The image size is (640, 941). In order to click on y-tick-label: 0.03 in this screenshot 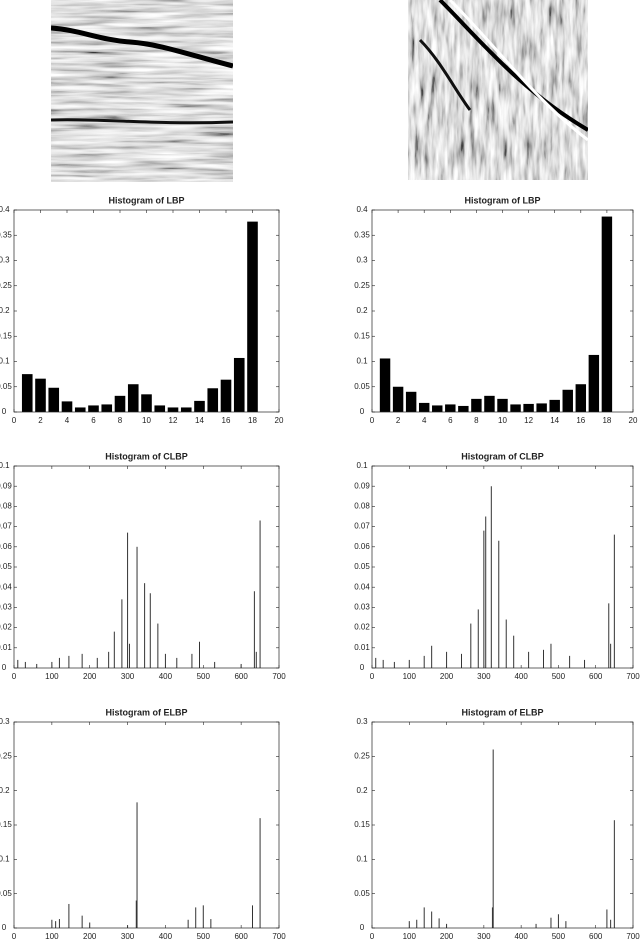, I will do `click(362, 607)`.